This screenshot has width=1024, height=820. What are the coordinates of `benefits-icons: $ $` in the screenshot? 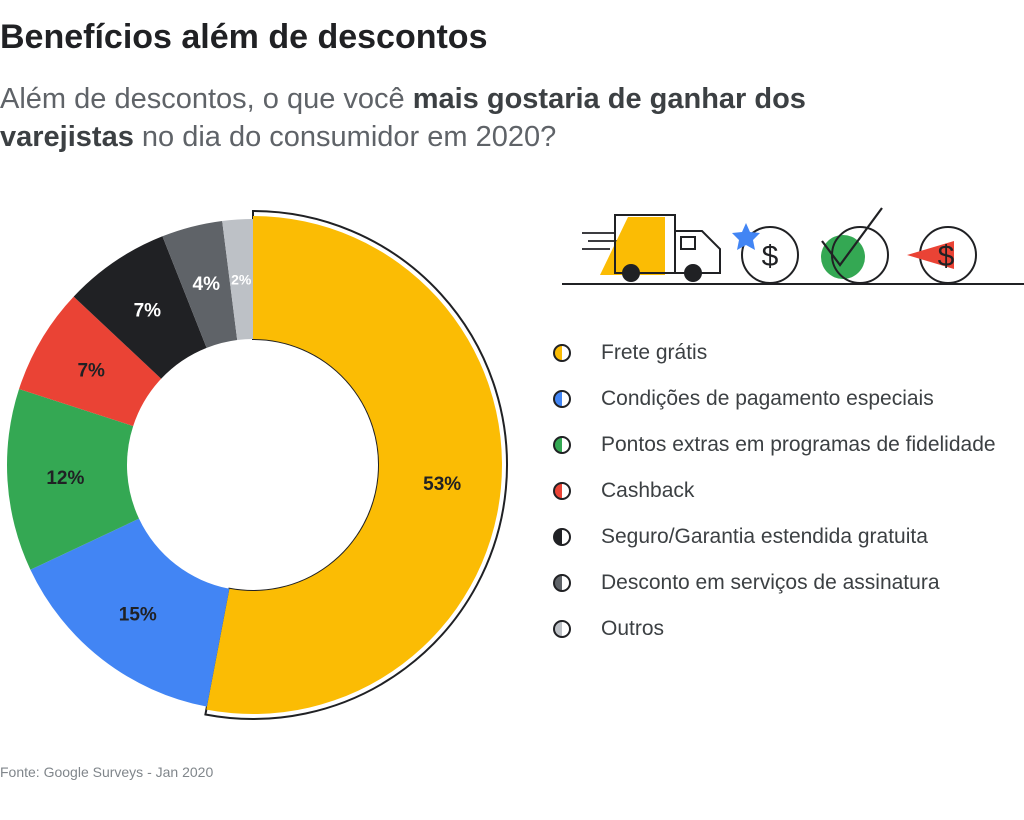 It's located at (793, 246).